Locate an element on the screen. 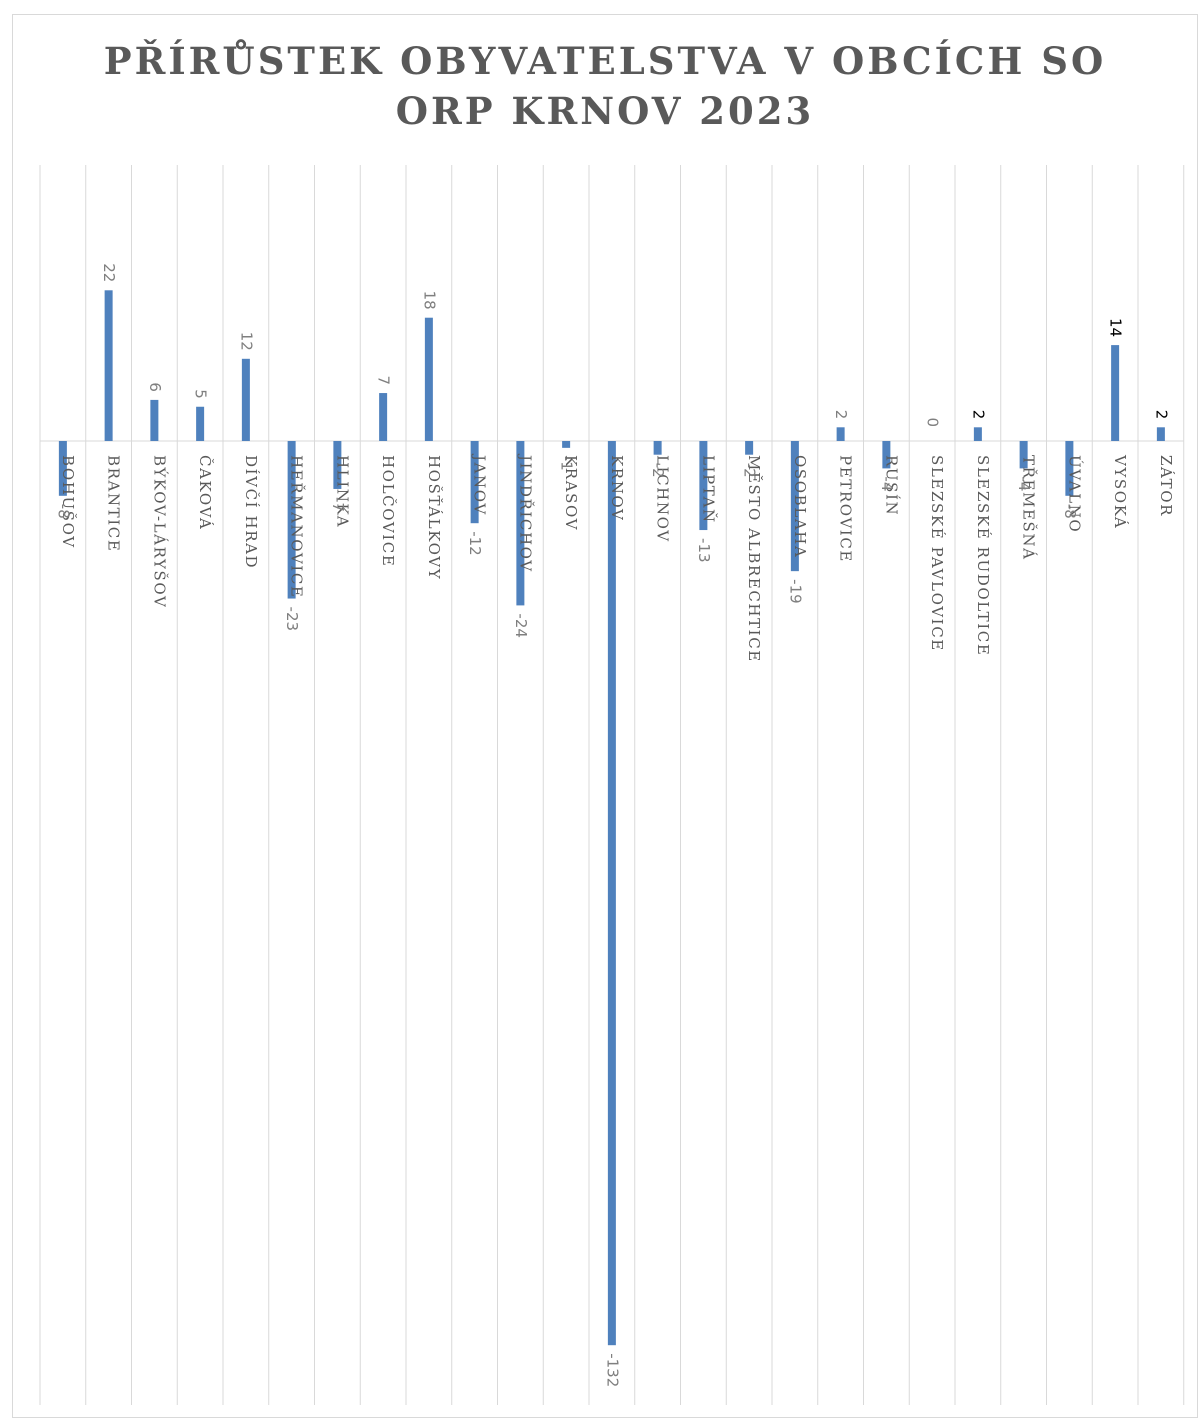  category-label: HEŘMANOVICE is located at coordinates (297, 526).